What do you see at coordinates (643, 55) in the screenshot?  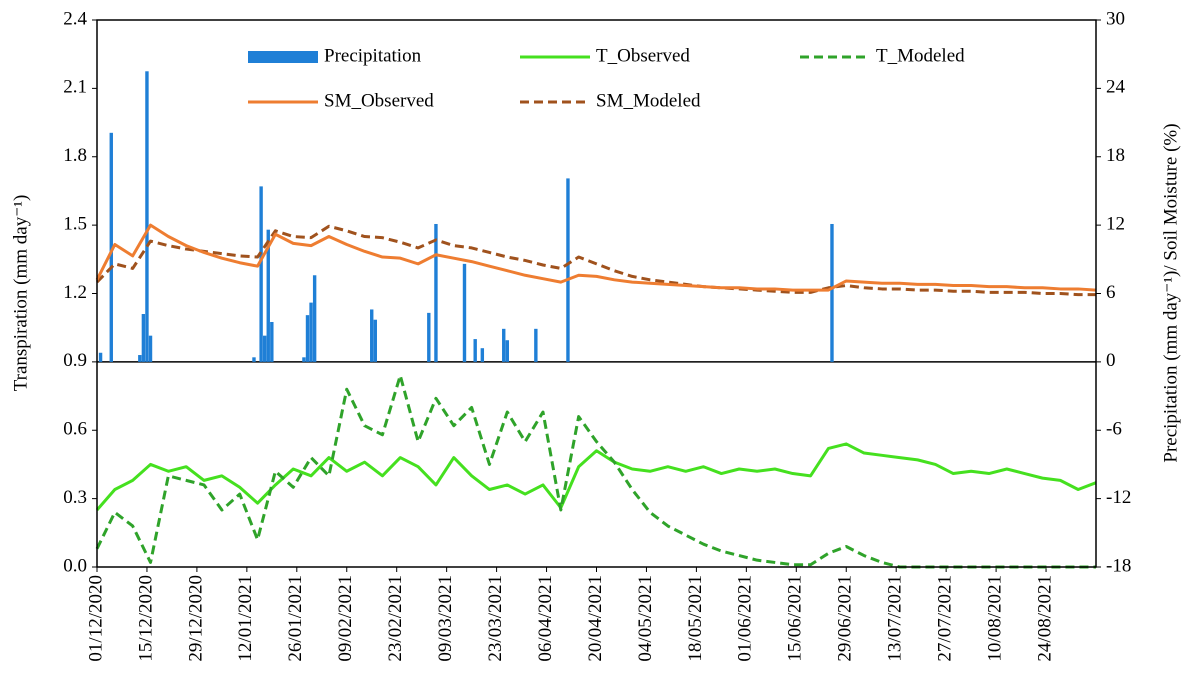 I see `legend-label: T_Observed` at bounding box center [643, 55].